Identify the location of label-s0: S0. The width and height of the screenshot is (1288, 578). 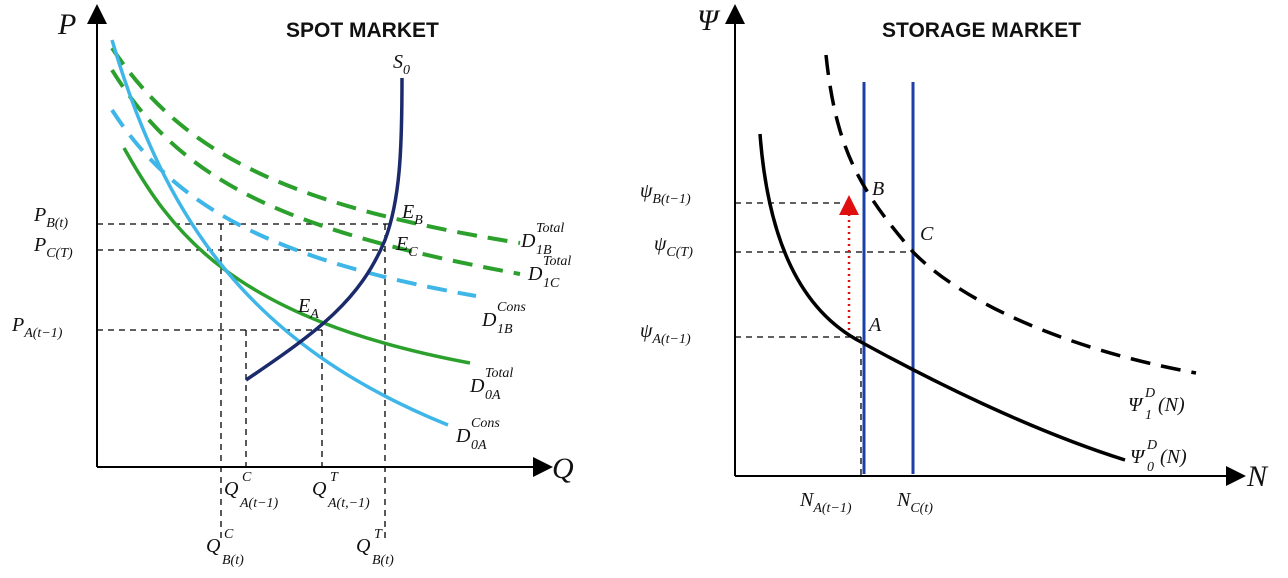
(401, 64).